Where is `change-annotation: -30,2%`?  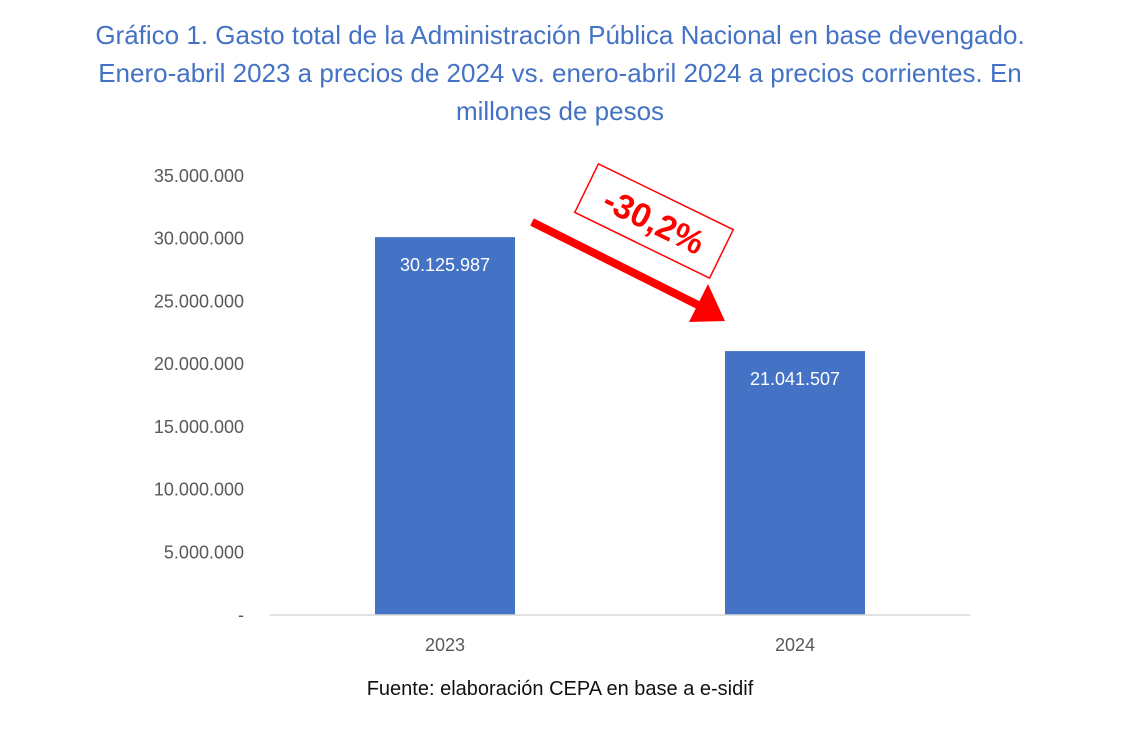 change-annotation: -30,2% is located at coordinates (632, 242).